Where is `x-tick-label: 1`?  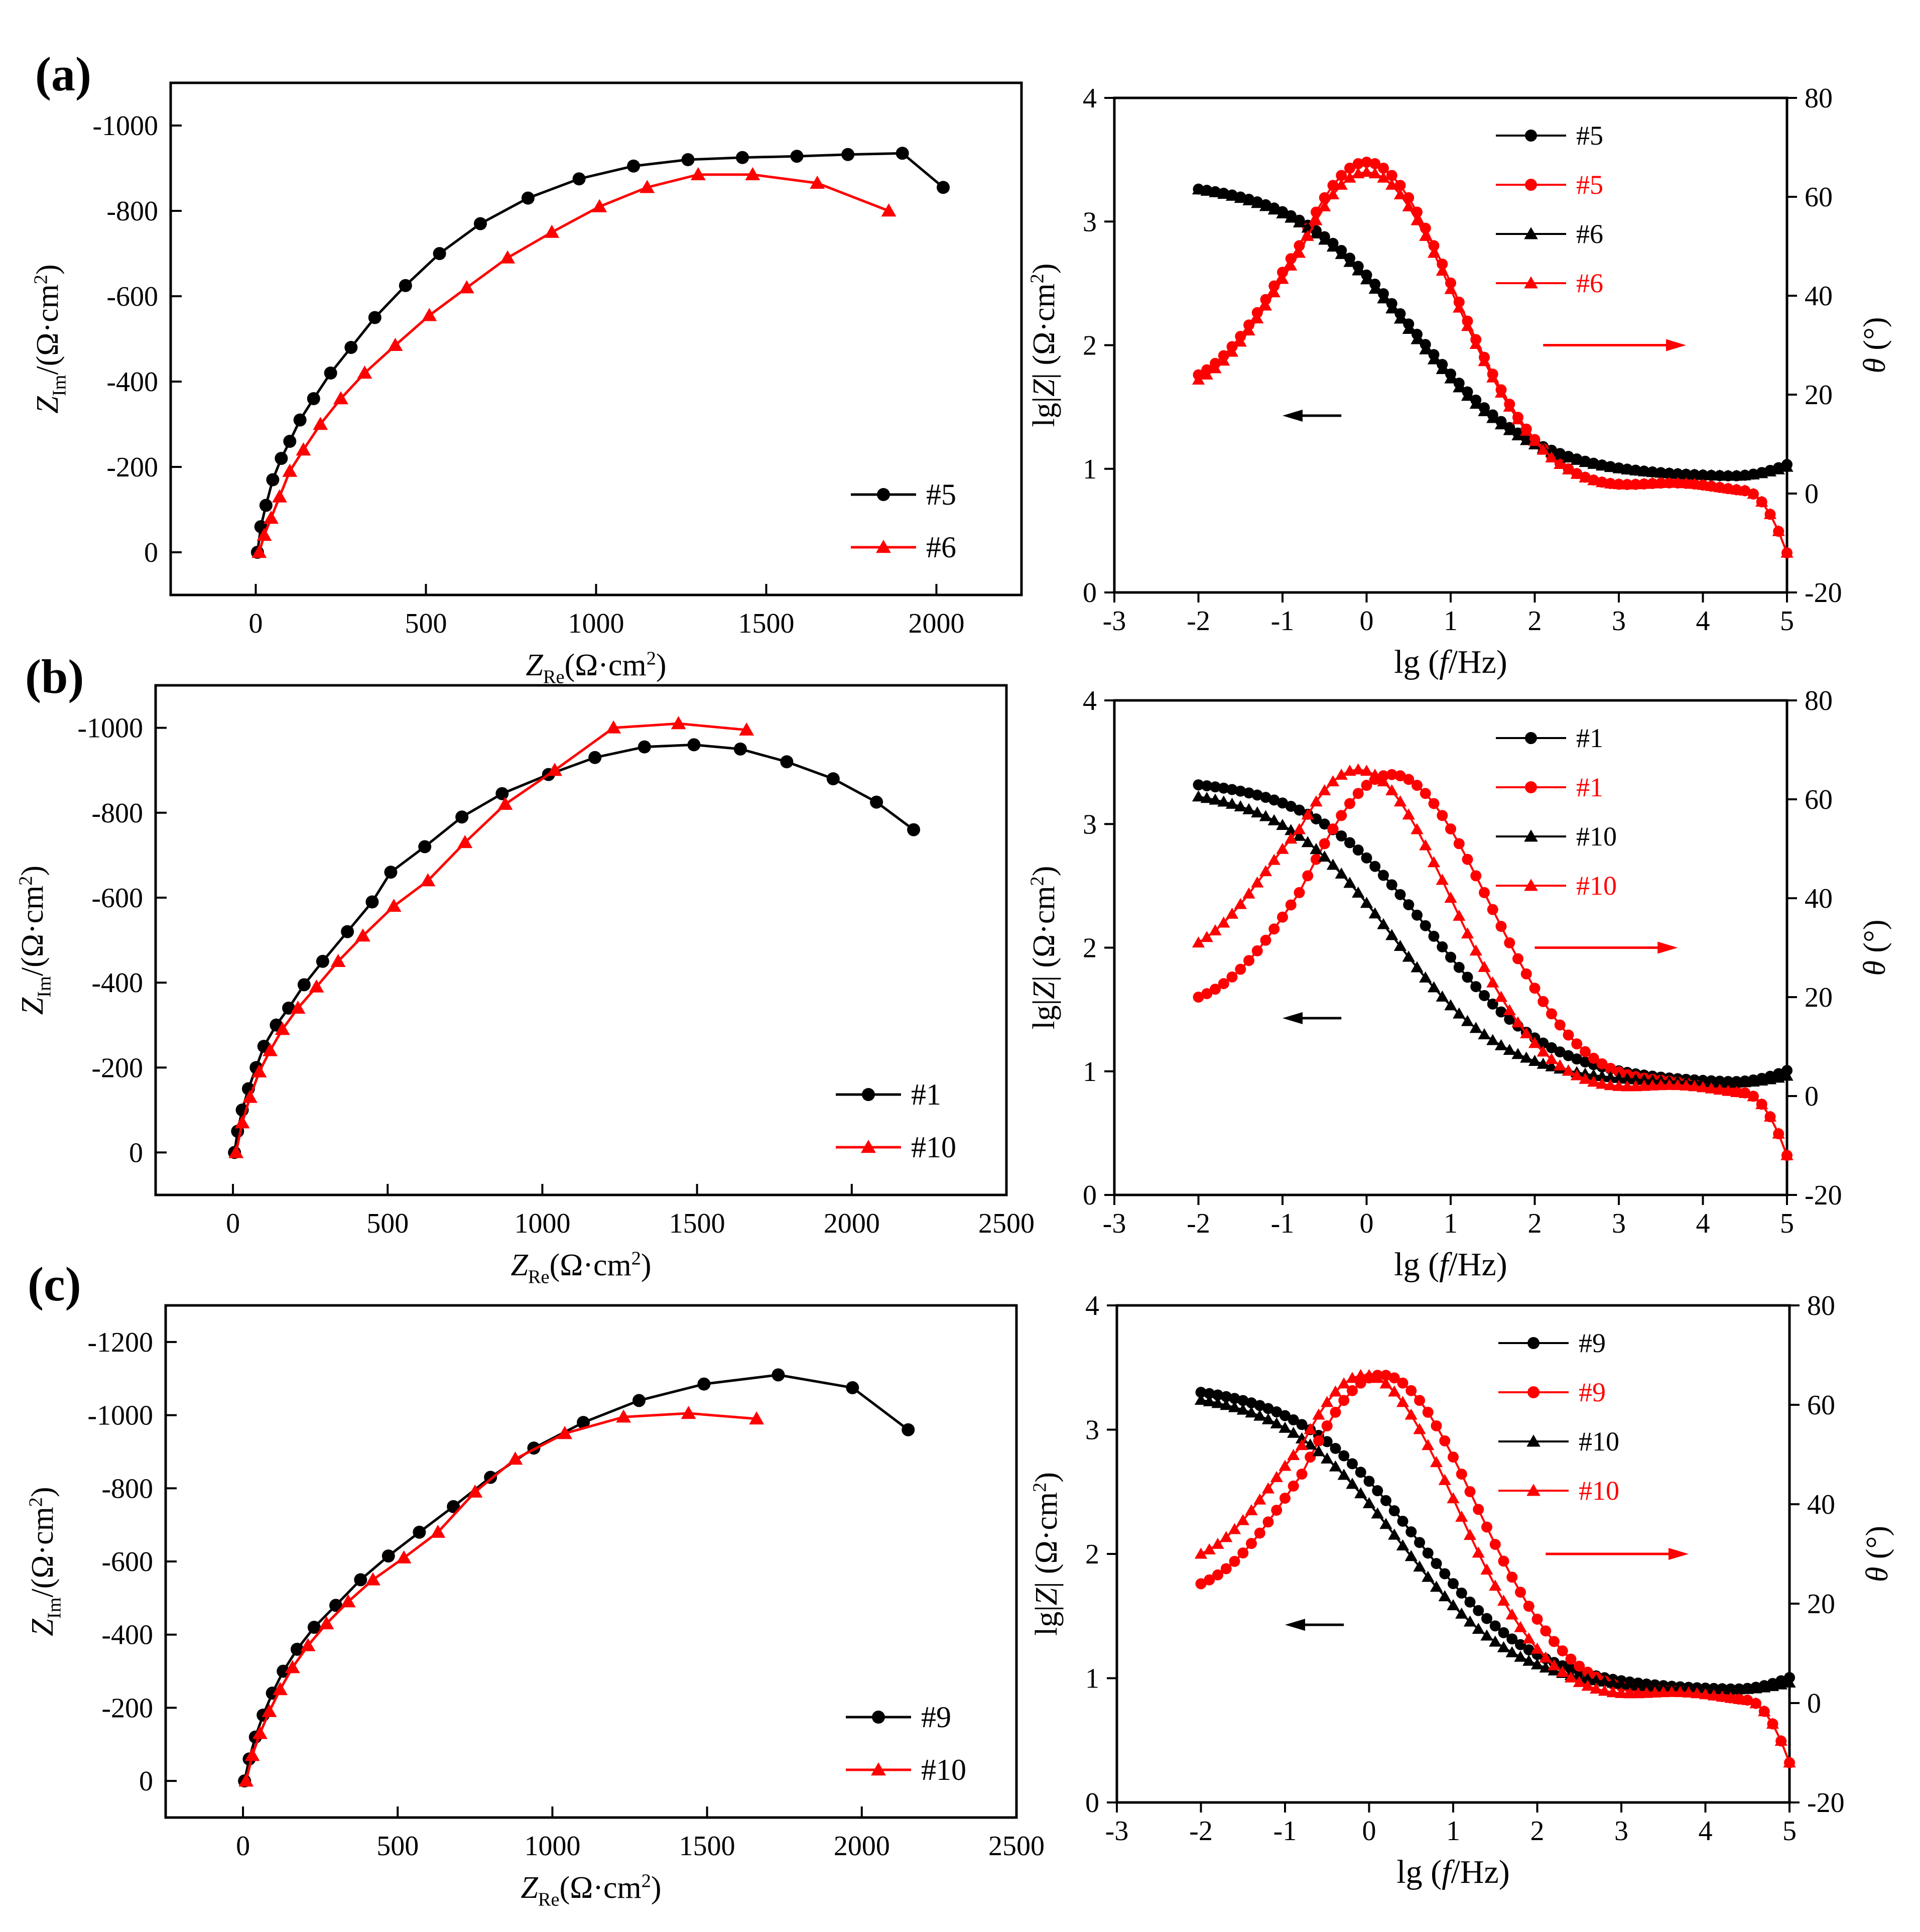
x-tick-label: 1 is located at coordinates (1451, 1223).